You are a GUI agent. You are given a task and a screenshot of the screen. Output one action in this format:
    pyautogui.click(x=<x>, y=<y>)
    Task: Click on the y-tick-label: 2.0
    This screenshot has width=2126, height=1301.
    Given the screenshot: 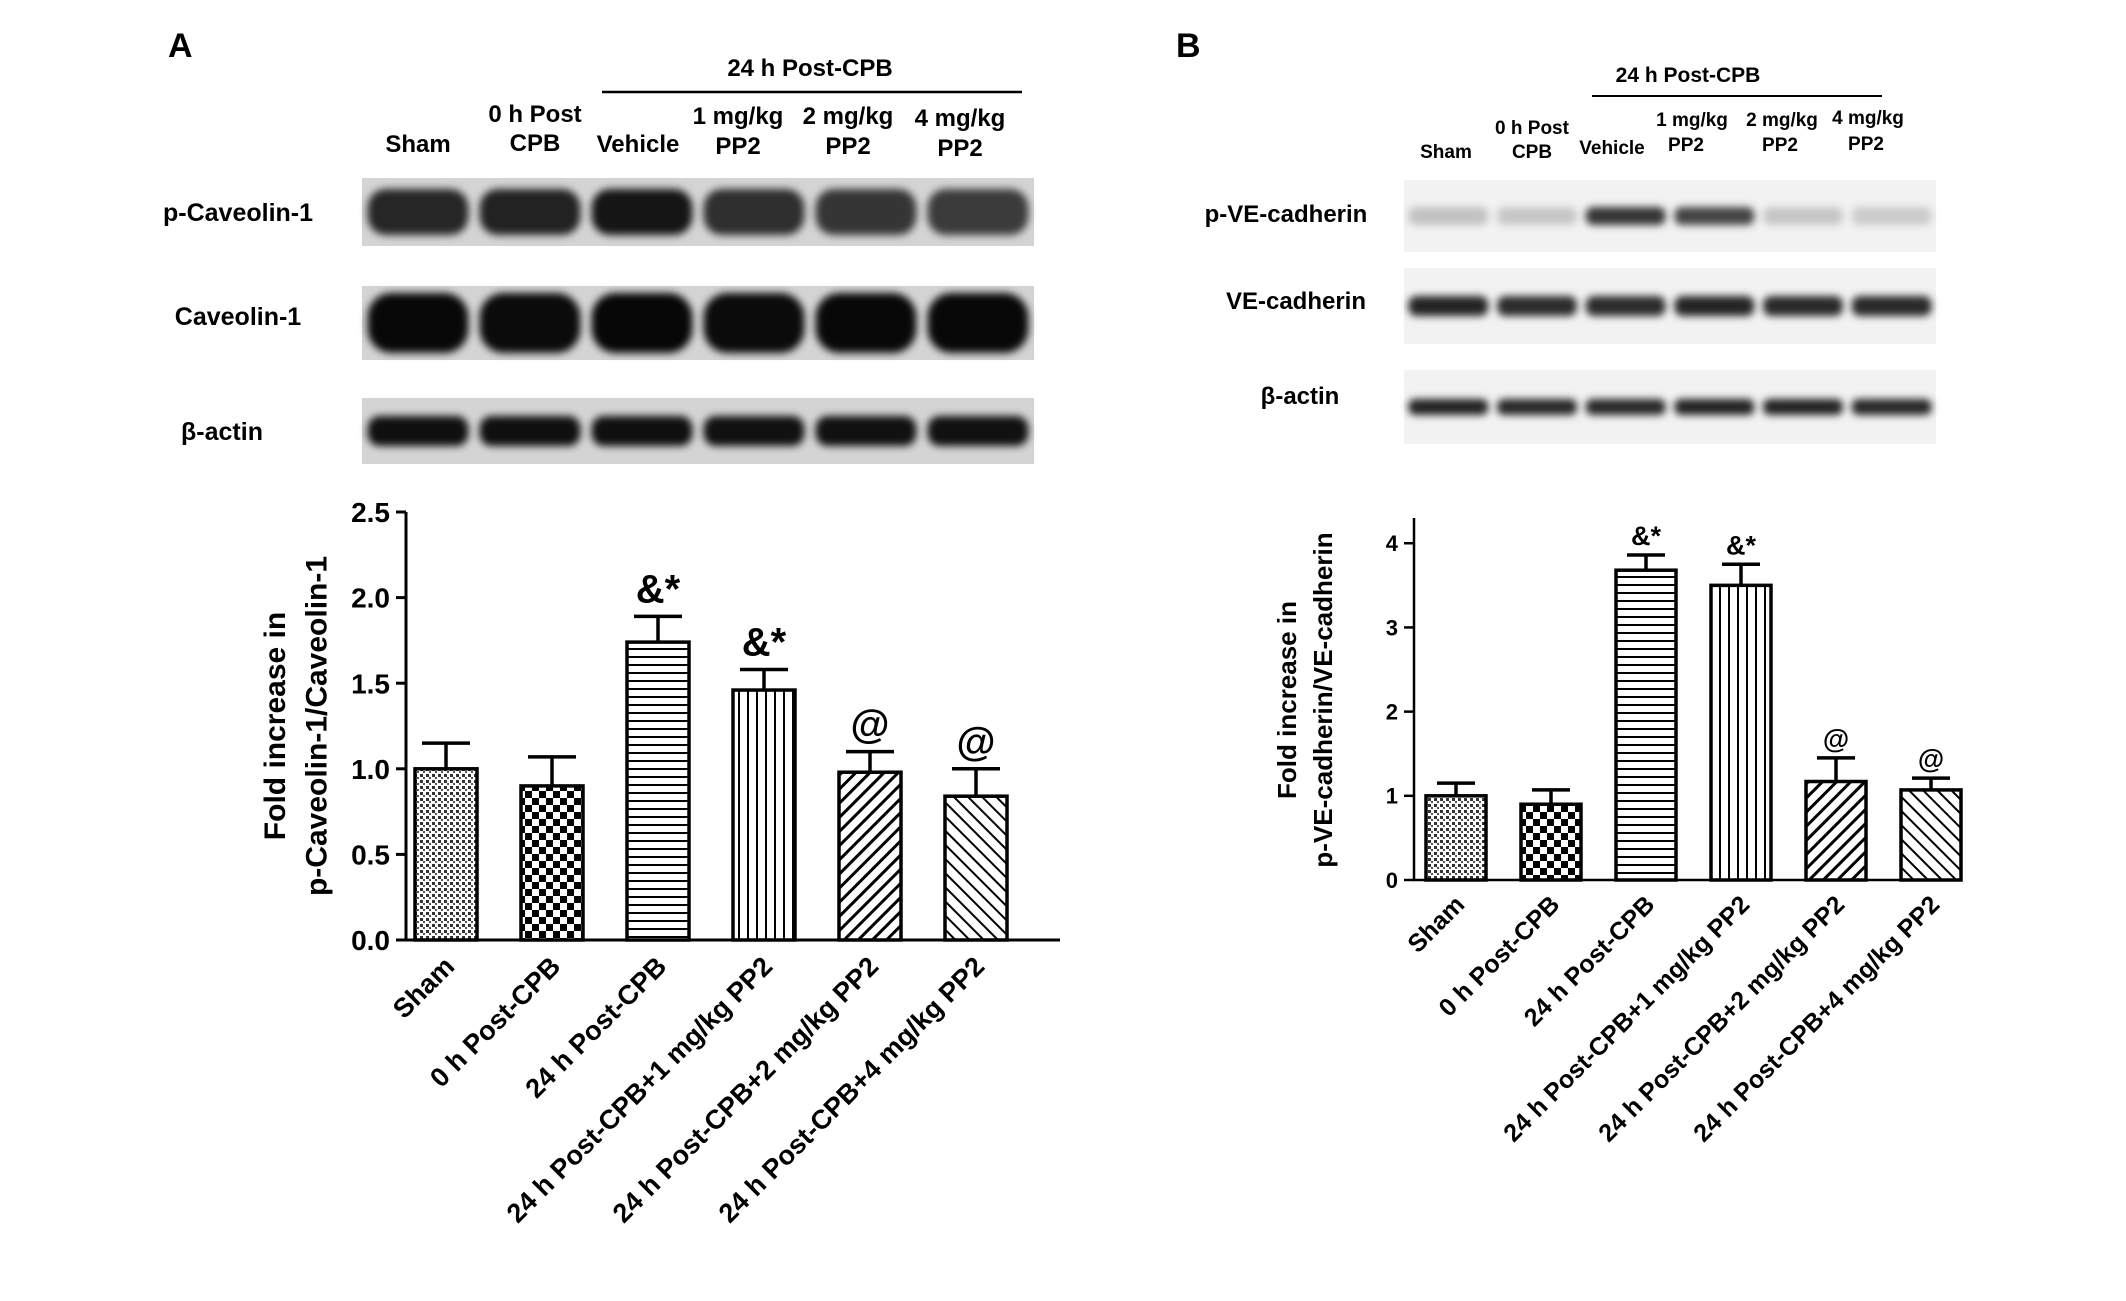 What is the action you would take?
    pyautogui.click(x=370, y=598)
    